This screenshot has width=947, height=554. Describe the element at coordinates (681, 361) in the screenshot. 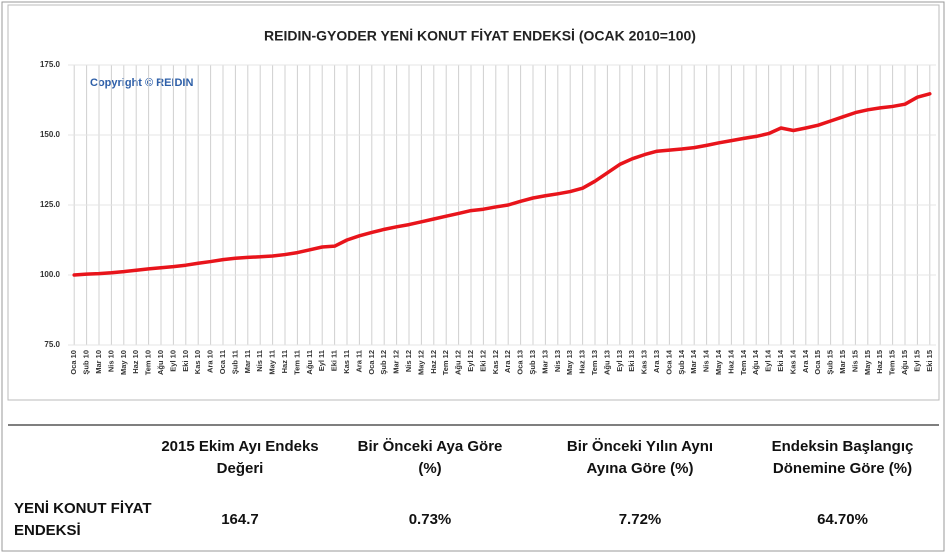

I see `x-tick-label: Şub 14` at that location.